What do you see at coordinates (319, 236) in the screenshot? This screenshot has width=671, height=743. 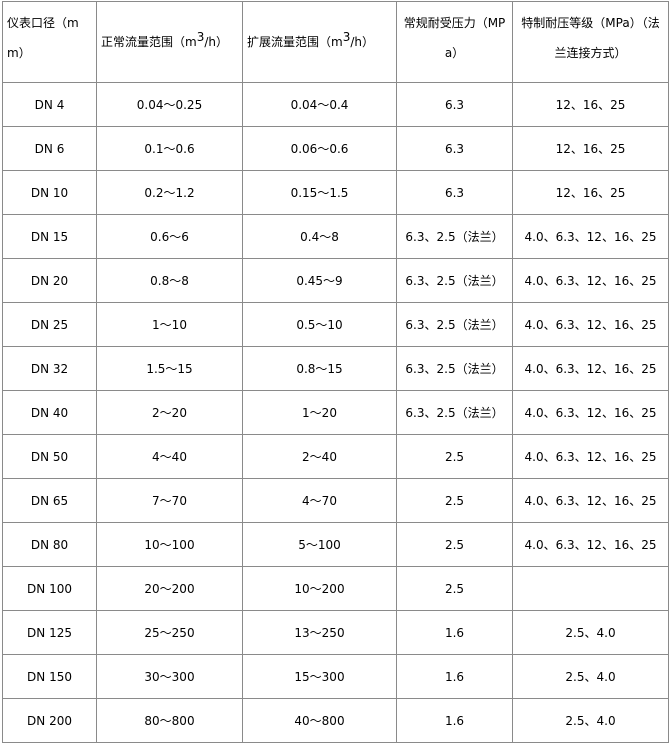 I see `cell-extended-flow: 0.4～8` at bounding box center [319, 236].